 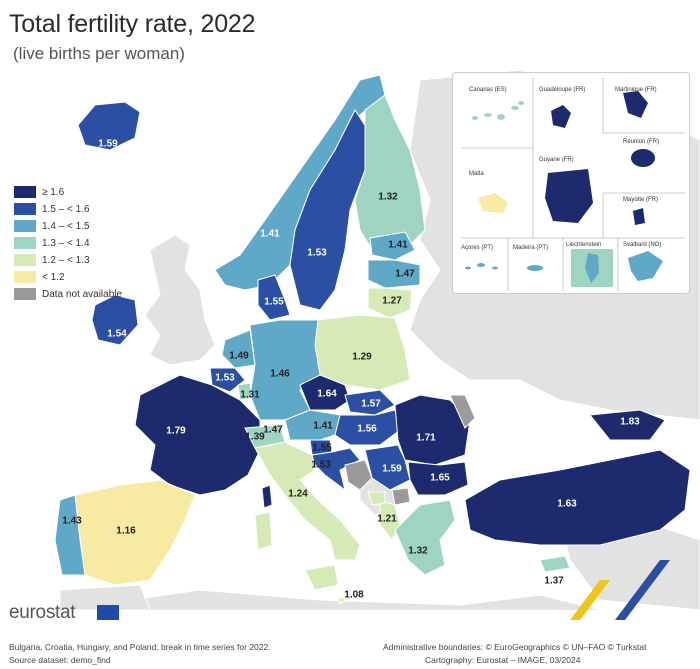 I want to click on label-albania: 1.21, so click(x=387, y=519).